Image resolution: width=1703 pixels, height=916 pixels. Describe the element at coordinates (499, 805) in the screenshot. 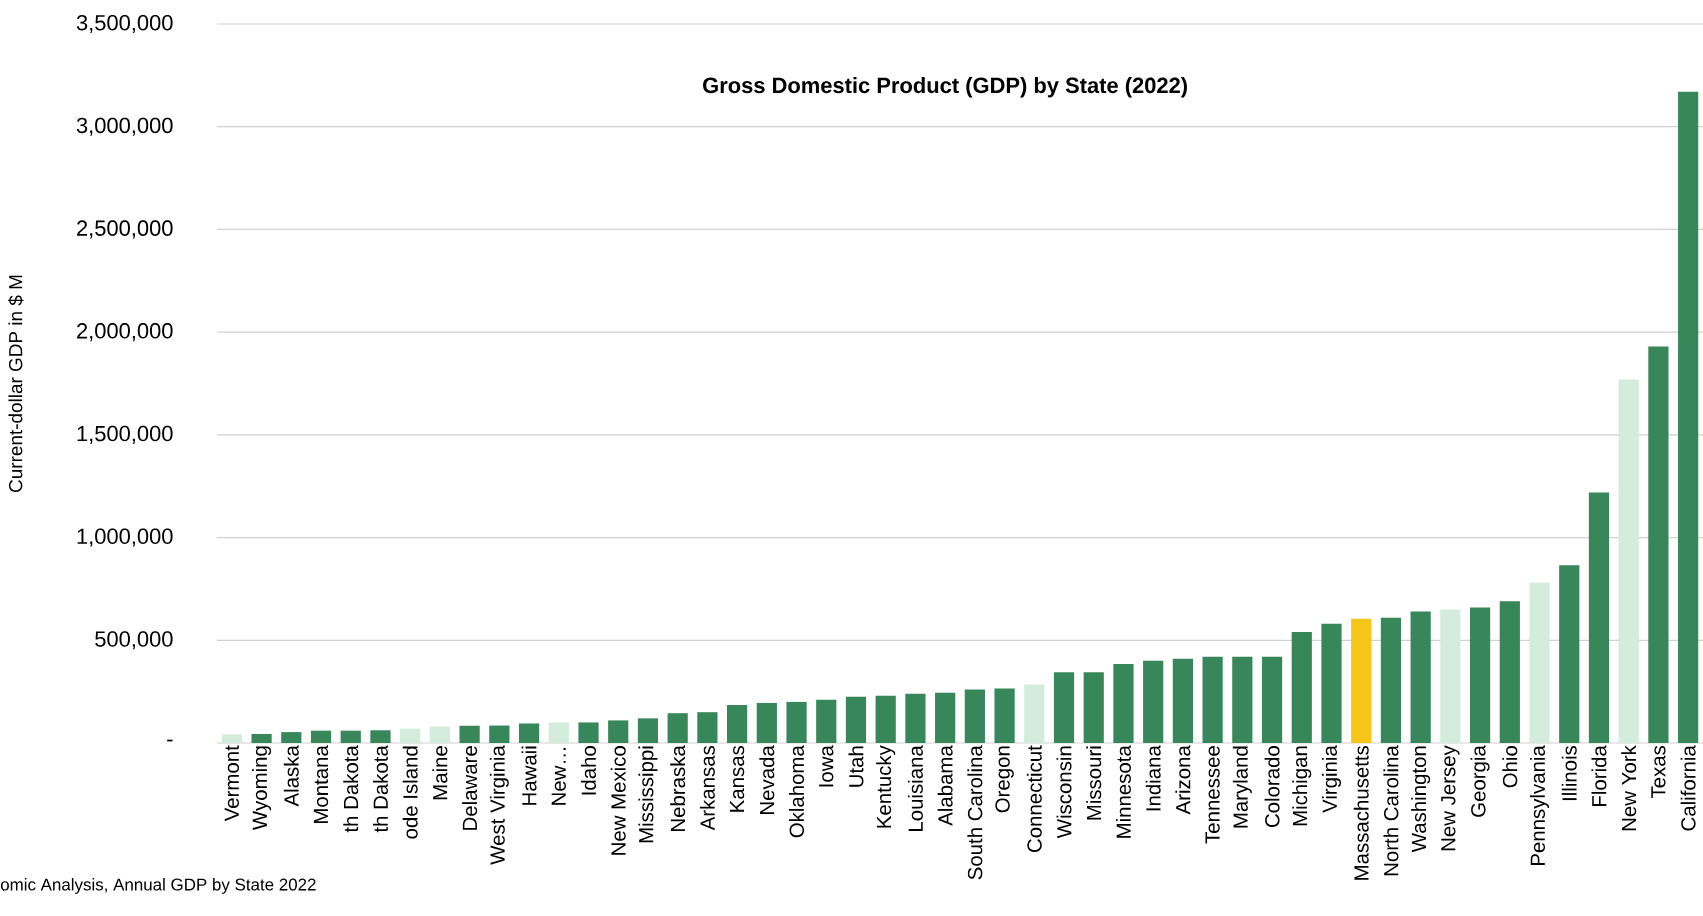

I see `x-tick-label: West Virginia` at that location.